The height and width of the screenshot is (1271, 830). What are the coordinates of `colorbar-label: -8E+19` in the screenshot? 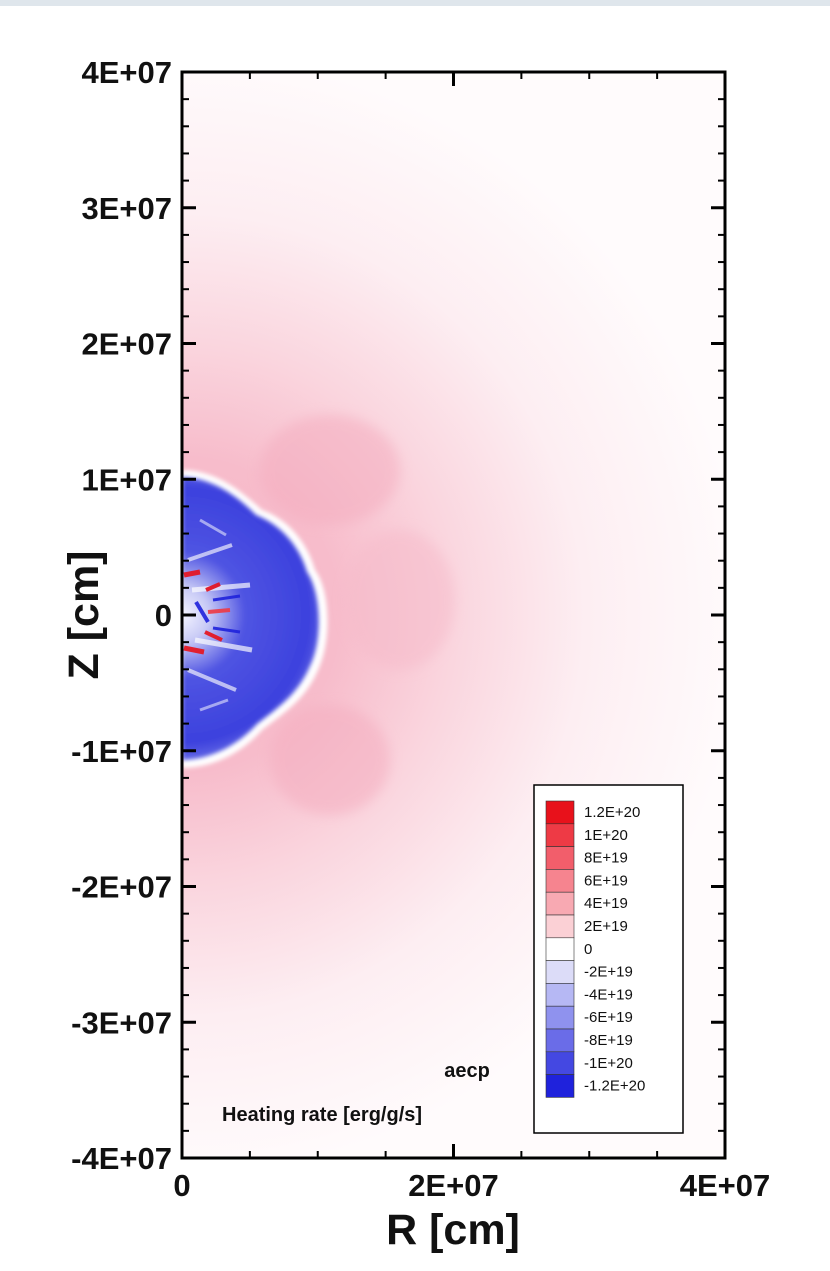 It's located at (608, 1040).